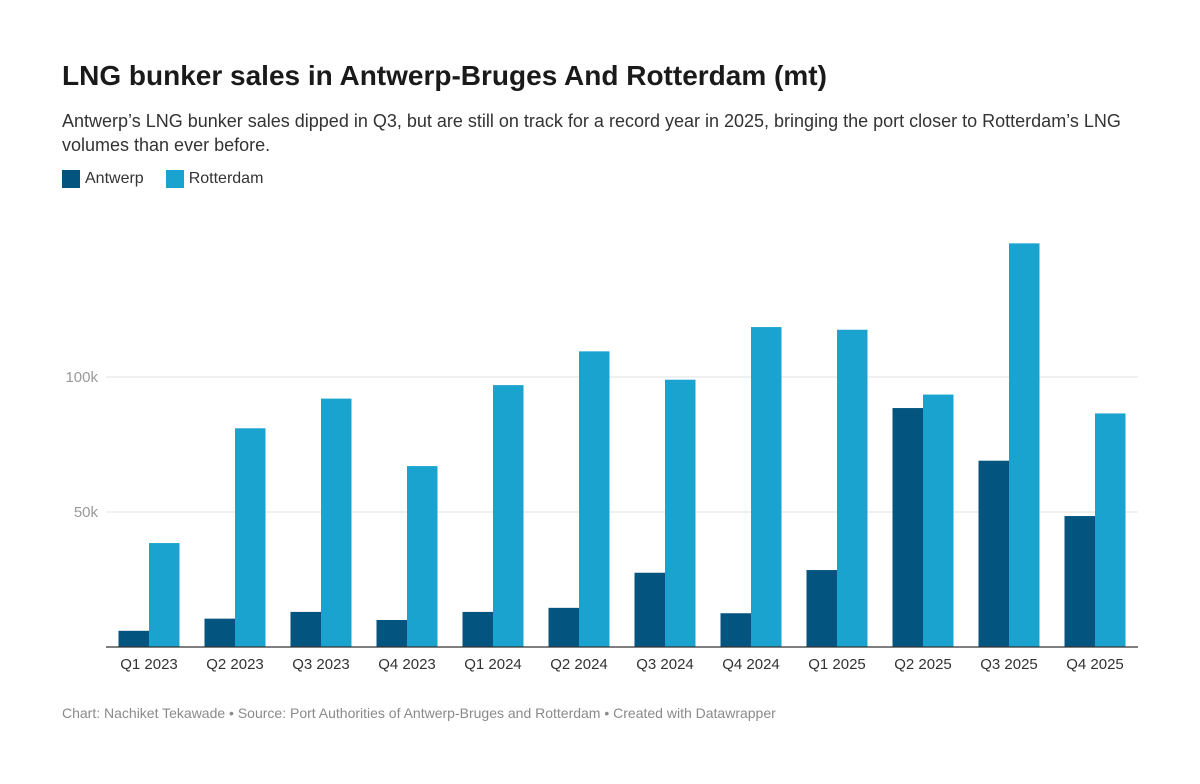 The image size is (1200, 784). I want to click on legend-label-antwerp: Antwerp, so click(114, 178).